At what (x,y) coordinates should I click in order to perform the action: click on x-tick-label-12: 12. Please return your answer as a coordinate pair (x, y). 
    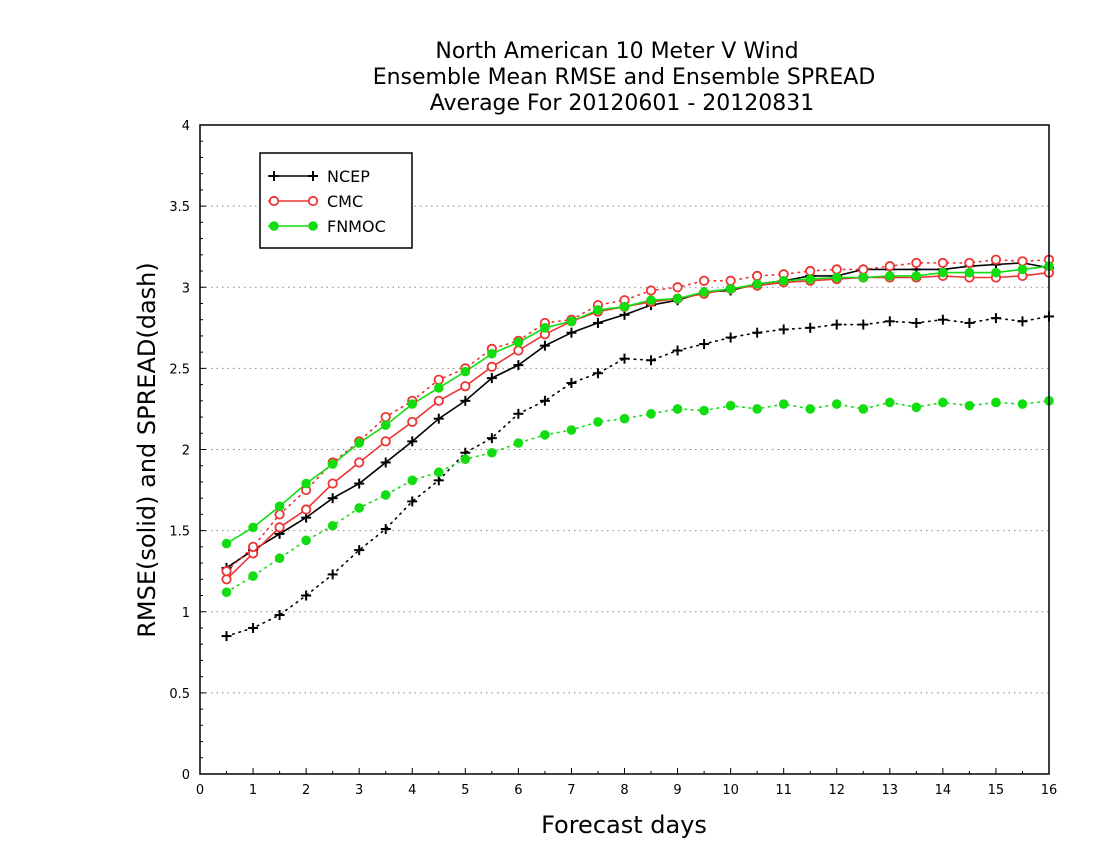
    Looking at the image, I should click on (836, 790).